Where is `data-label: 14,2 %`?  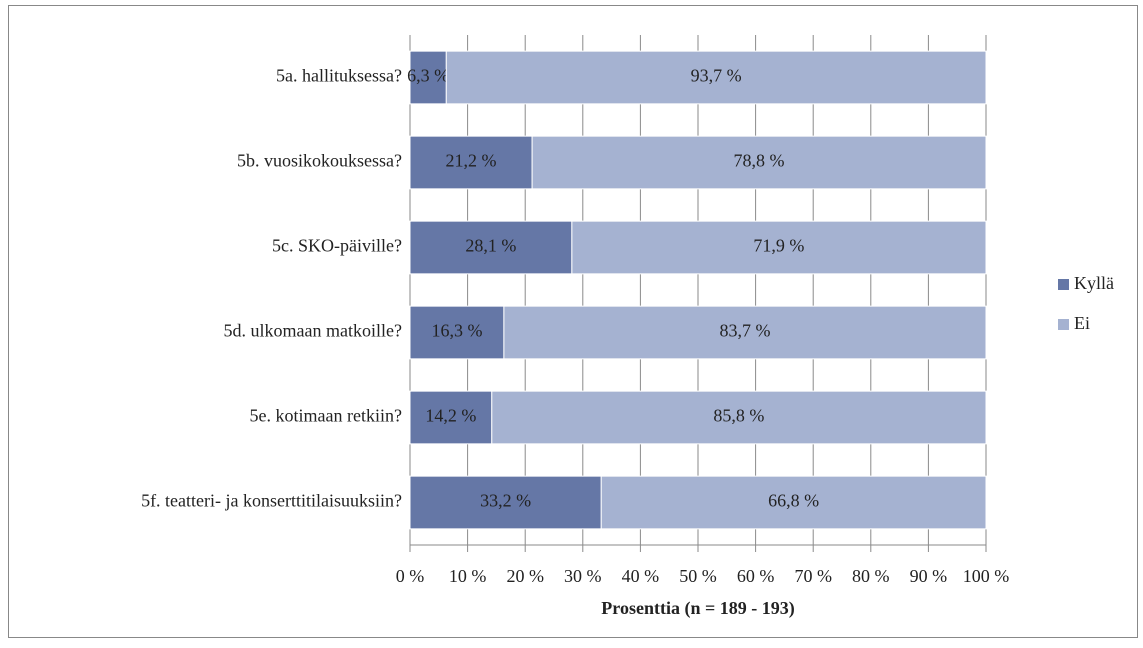
data-label: 14,2 % is located at coordinates (450, 416).